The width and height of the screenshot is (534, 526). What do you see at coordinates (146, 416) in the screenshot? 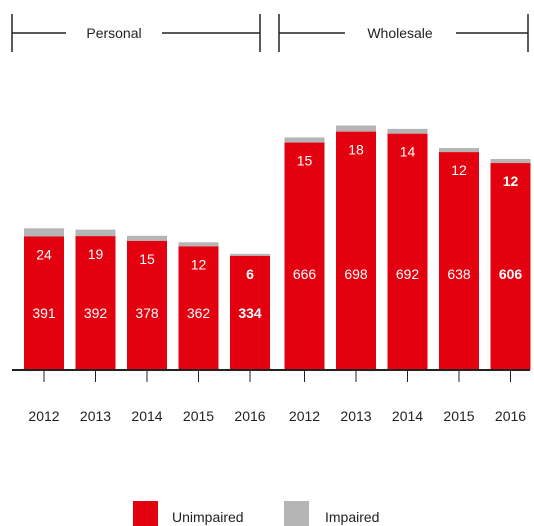
I see `x-tick-label-2: 2014` at bounding box center [146, 416].